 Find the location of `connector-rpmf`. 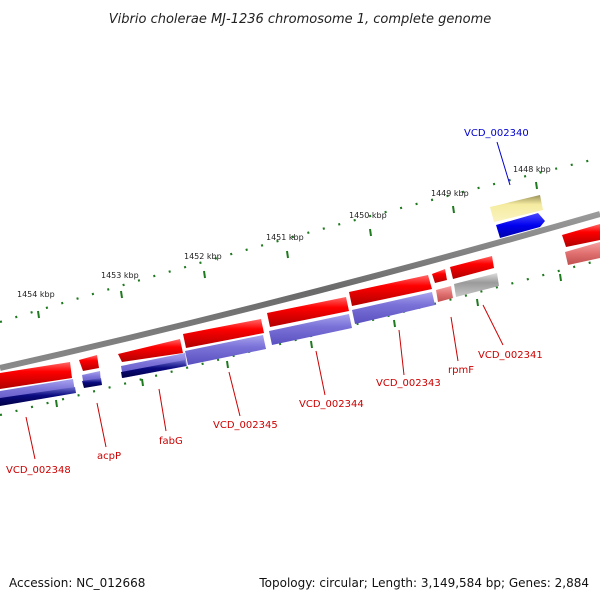

connector-rpmf is located at coordinates (454, 339).